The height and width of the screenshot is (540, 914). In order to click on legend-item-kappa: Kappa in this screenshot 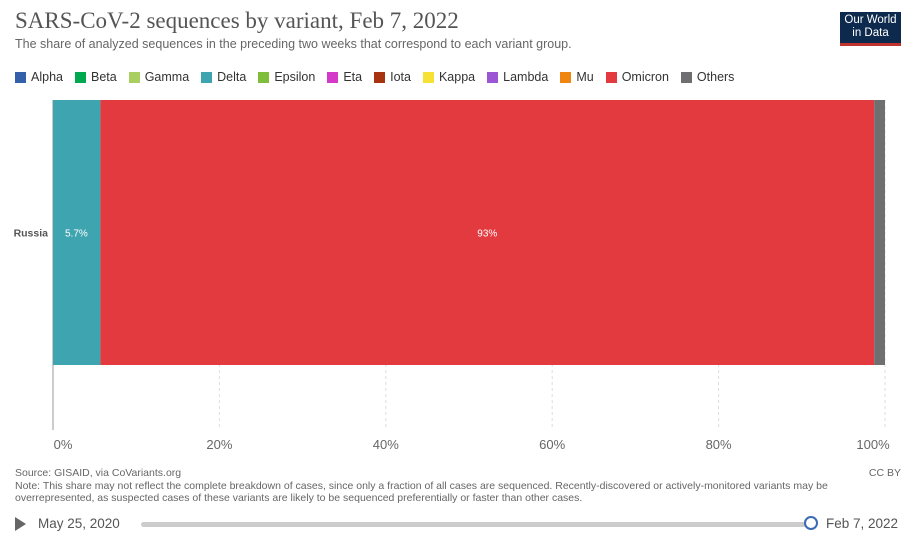, I will do `click(449, 77)`.